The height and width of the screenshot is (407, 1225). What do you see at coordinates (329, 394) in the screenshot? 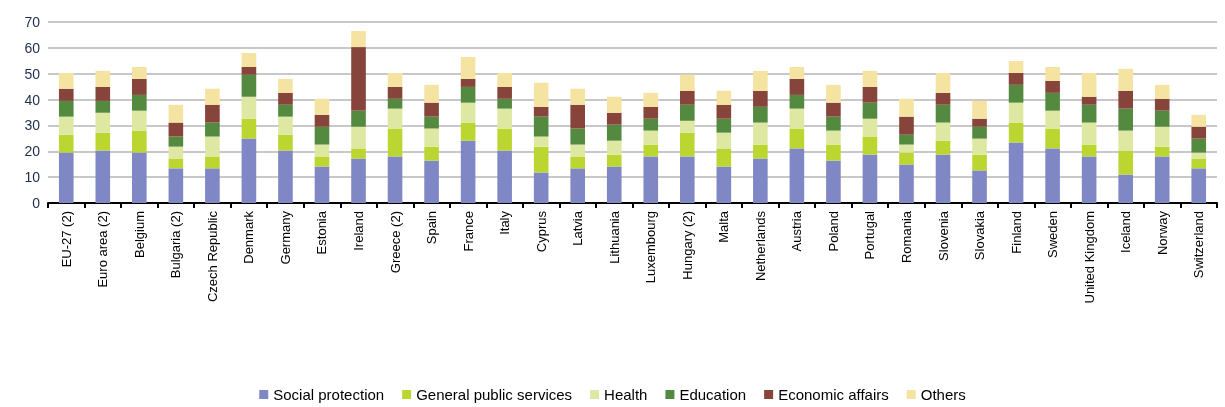
I see `legend-label: Social protection` at bounding box center [329, 394].